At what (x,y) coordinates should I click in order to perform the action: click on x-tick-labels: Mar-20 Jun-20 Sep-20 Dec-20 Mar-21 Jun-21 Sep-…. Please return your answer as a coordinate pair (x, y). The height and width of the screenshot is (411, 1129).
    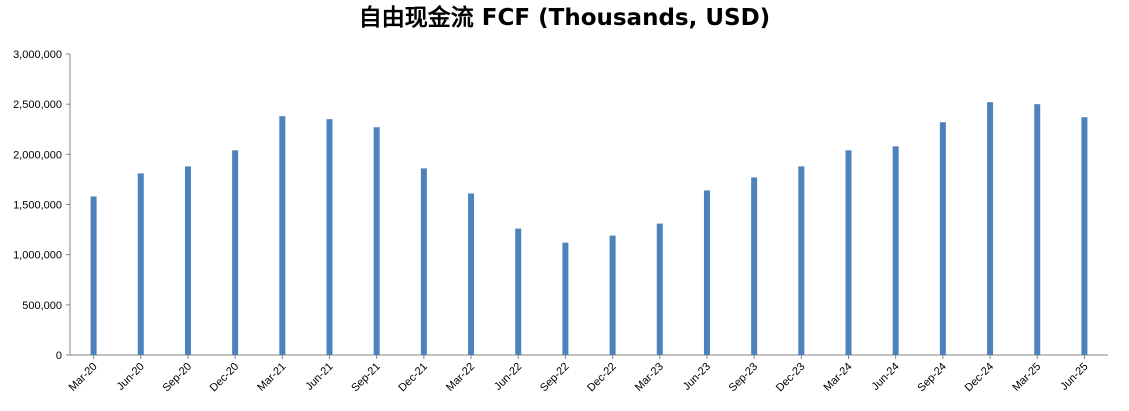
    Looking at the image, I should click on (579, 378).